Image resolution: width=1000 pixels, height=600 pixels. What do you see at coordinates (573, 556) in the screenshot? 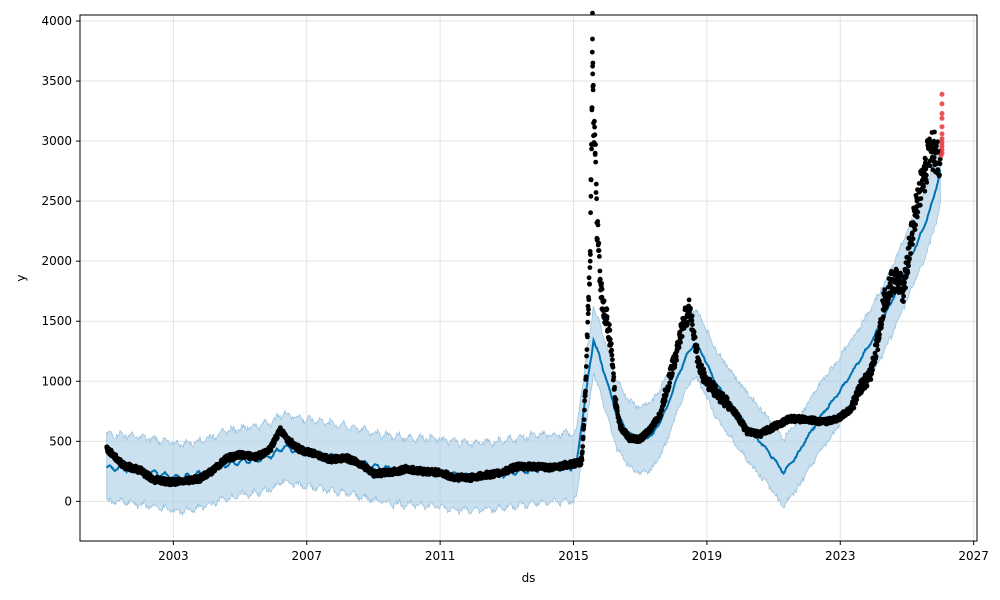
I see `x-tick-label: 2015` at bounding box center [573, 556].